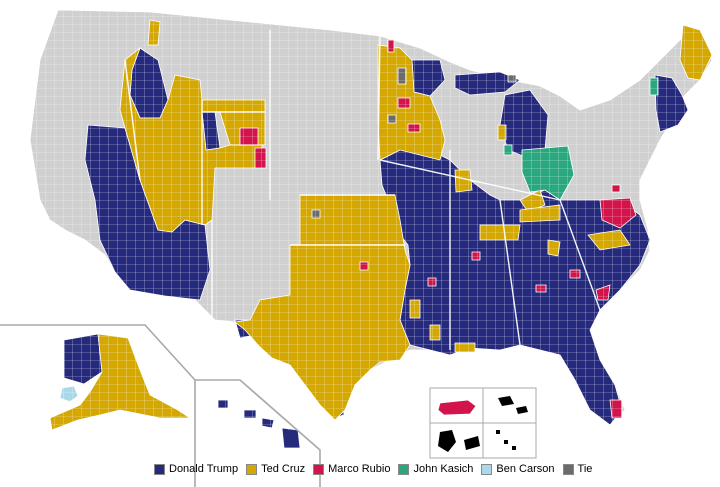 Image resolution: width=720 pixels, height=487 pixels. I want to click on legend-label-carson: Ben Carson, so click(525, 469).